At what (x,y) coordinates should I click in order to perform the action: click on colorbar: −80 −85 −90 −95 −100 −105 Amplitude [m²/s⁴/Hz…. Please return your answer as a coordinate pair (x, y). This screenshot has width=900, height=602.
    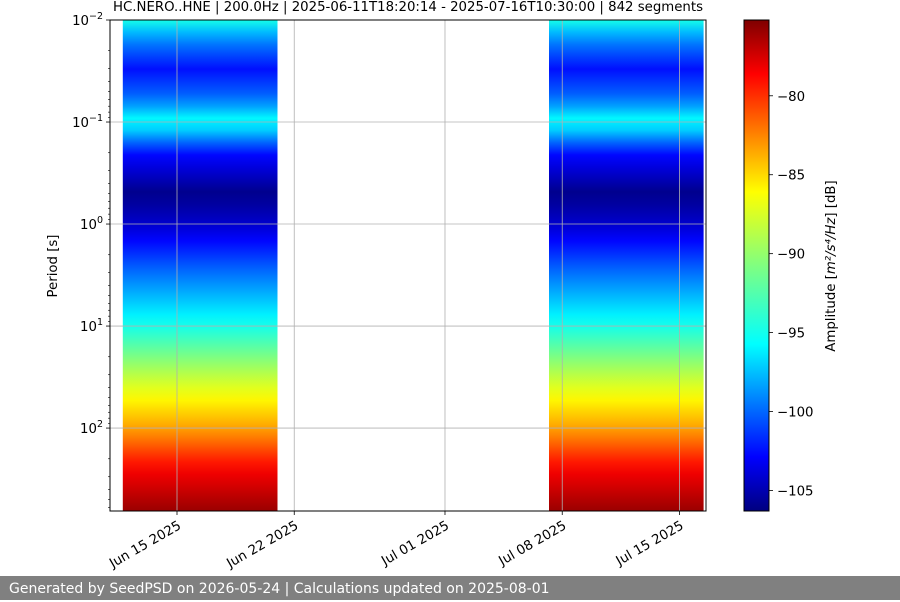
    Looking at the image, I should click on (791, 265).